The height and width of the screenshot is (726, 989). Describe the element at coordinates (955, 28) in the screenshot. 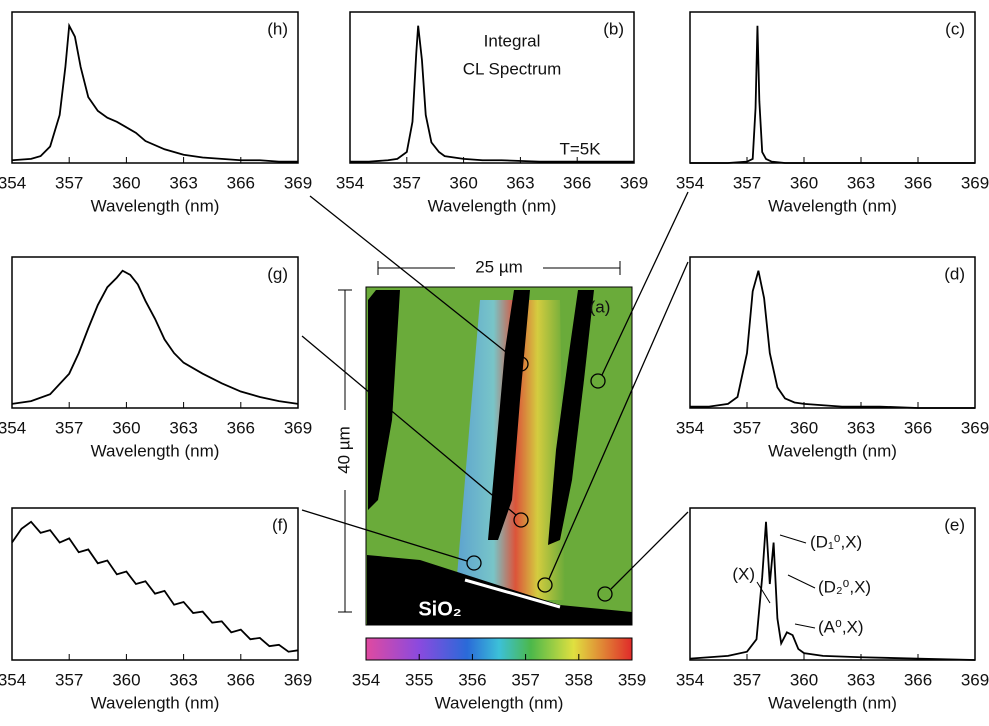

I see `panel-label: (c)` at that location.